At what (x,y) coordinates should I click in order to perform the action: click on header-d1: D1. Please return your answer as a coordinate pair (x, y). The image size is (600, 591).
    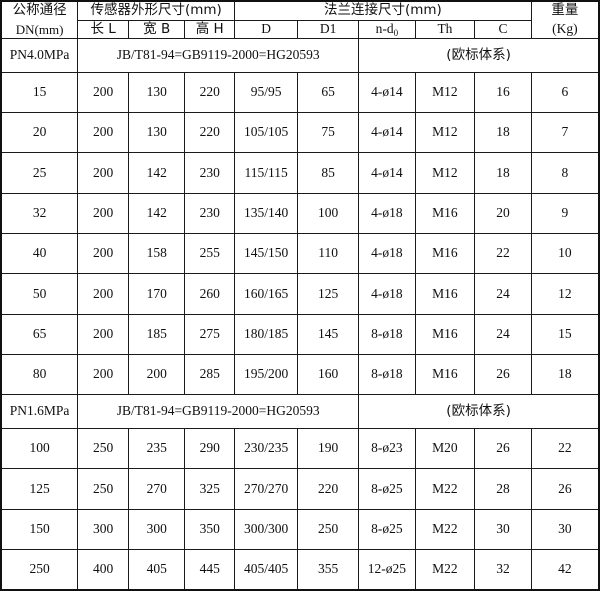
    Looking at the image, I should click on (328, 29).